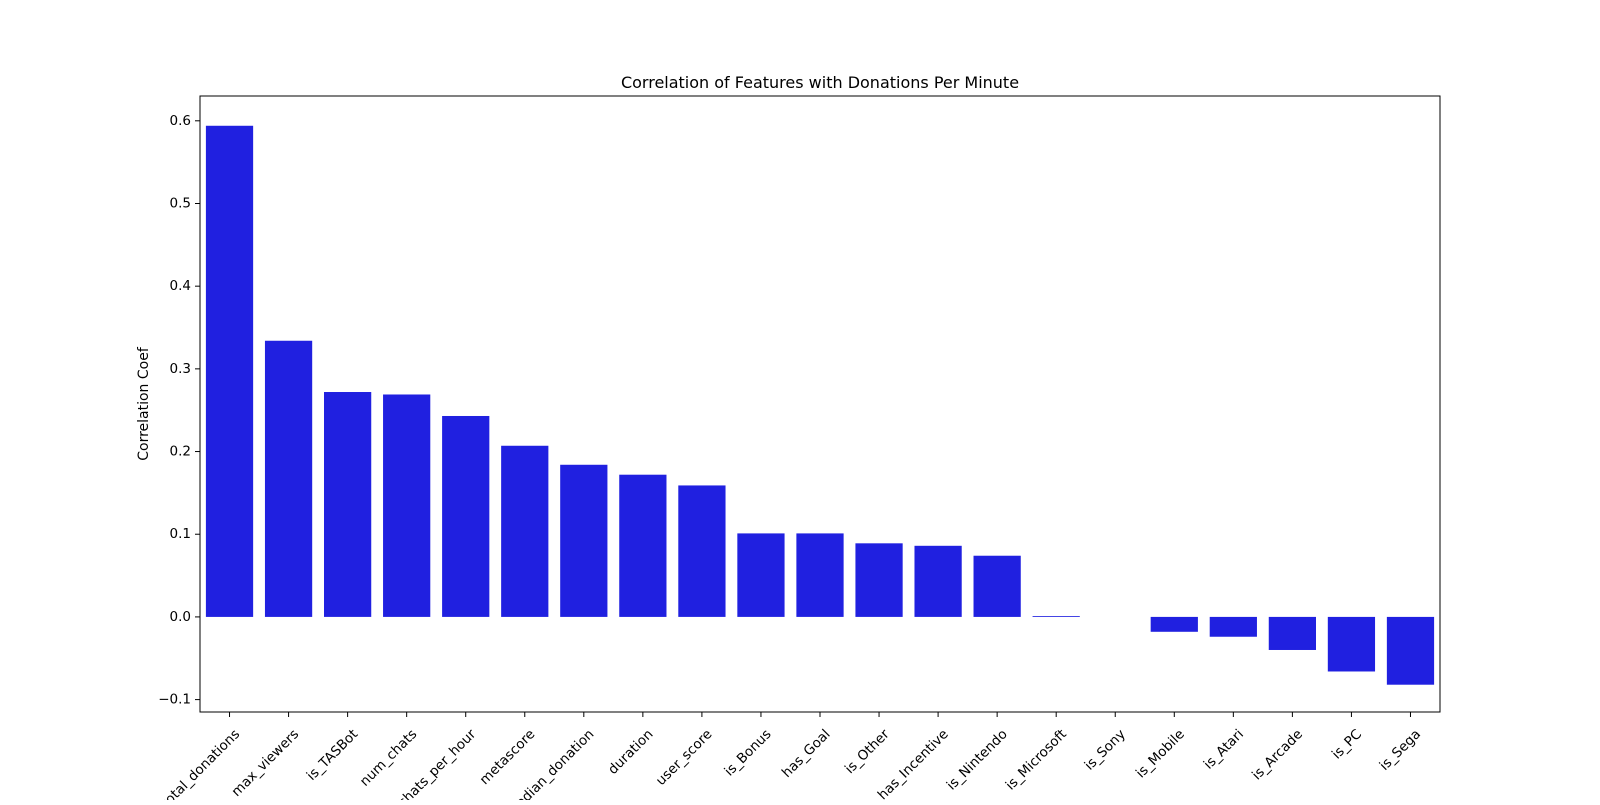  Describe the element at coordinates (180, 121) in the screenshot. I see `y-tick-label: 0.6` at that location.